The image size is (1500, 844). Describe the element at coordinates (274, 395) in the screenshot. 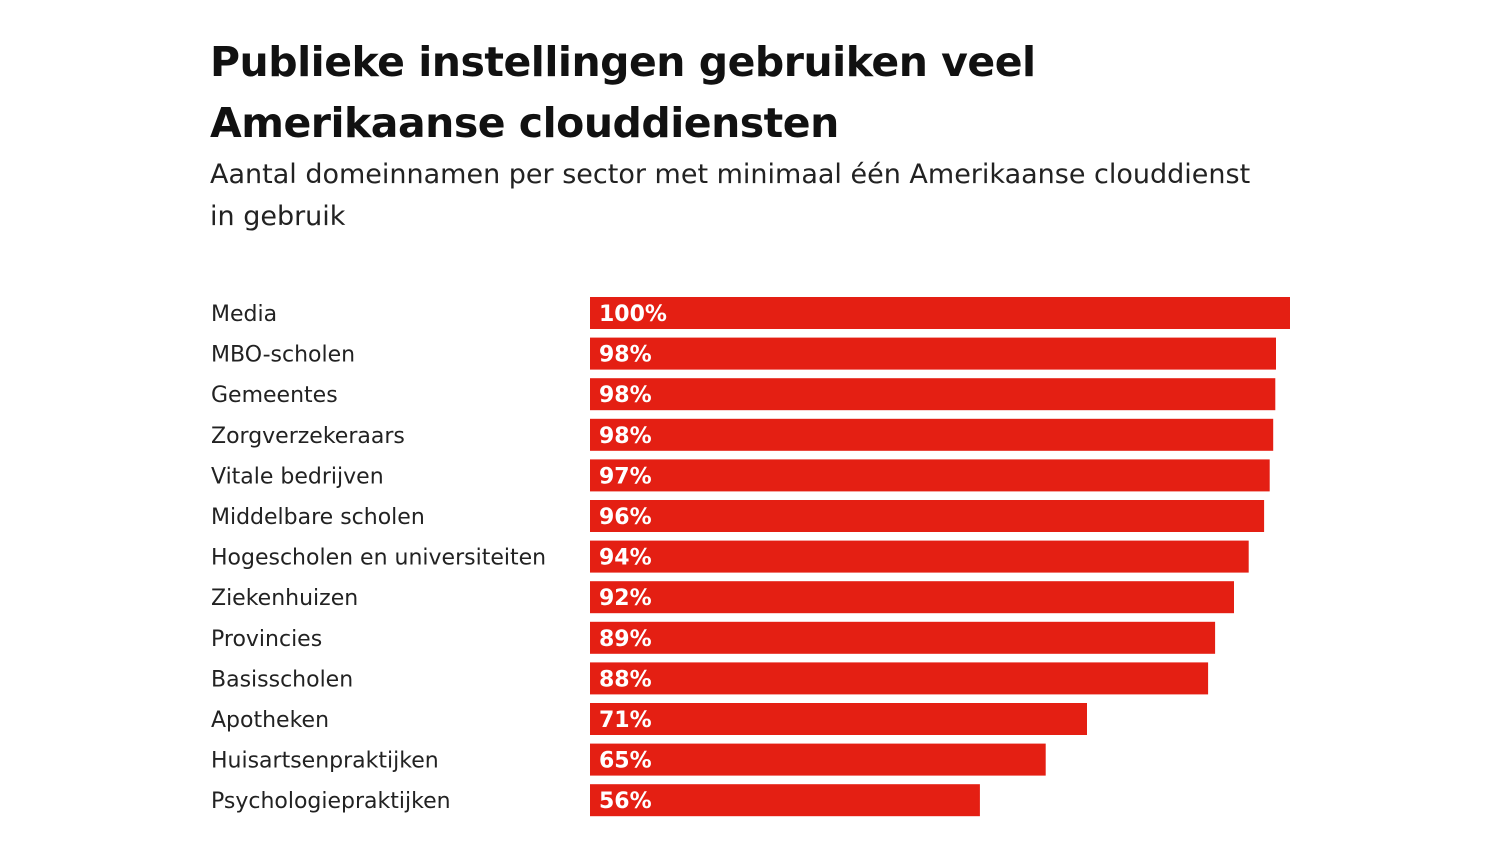

I see `category-label: Gemeentes` at that location.